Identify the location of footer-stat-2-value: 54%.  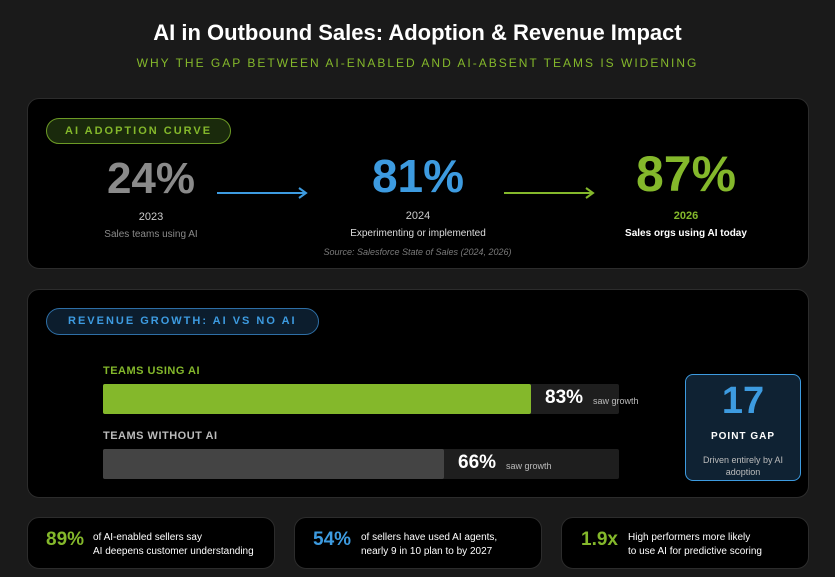
(332, 539).